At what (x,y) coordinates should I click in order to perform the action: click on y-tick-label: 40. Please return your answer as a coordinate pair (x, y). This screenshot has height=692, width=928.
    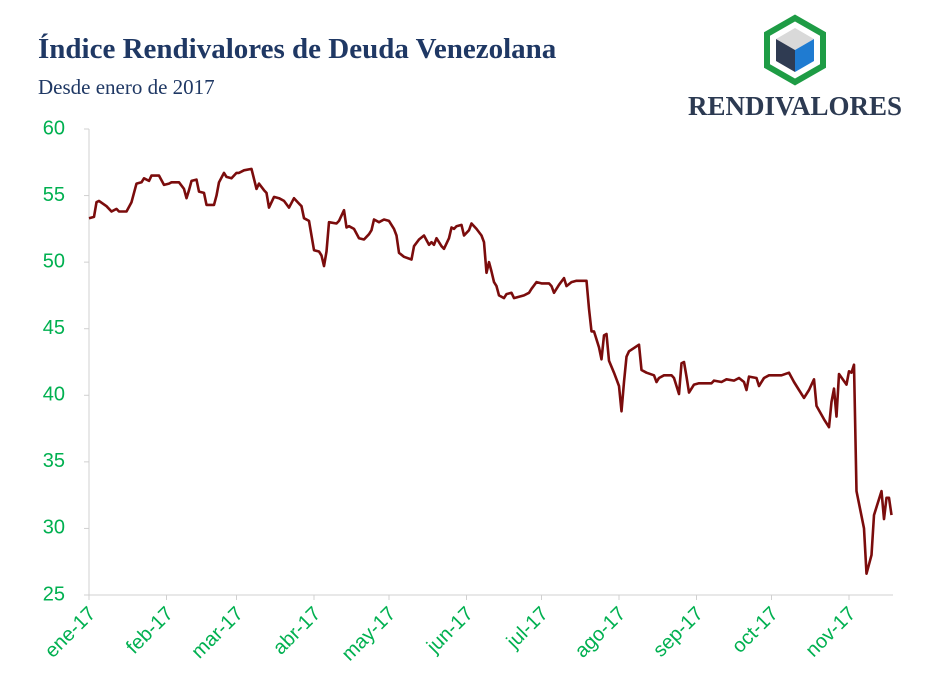
    Looking at the image, I should click on (54, 395).